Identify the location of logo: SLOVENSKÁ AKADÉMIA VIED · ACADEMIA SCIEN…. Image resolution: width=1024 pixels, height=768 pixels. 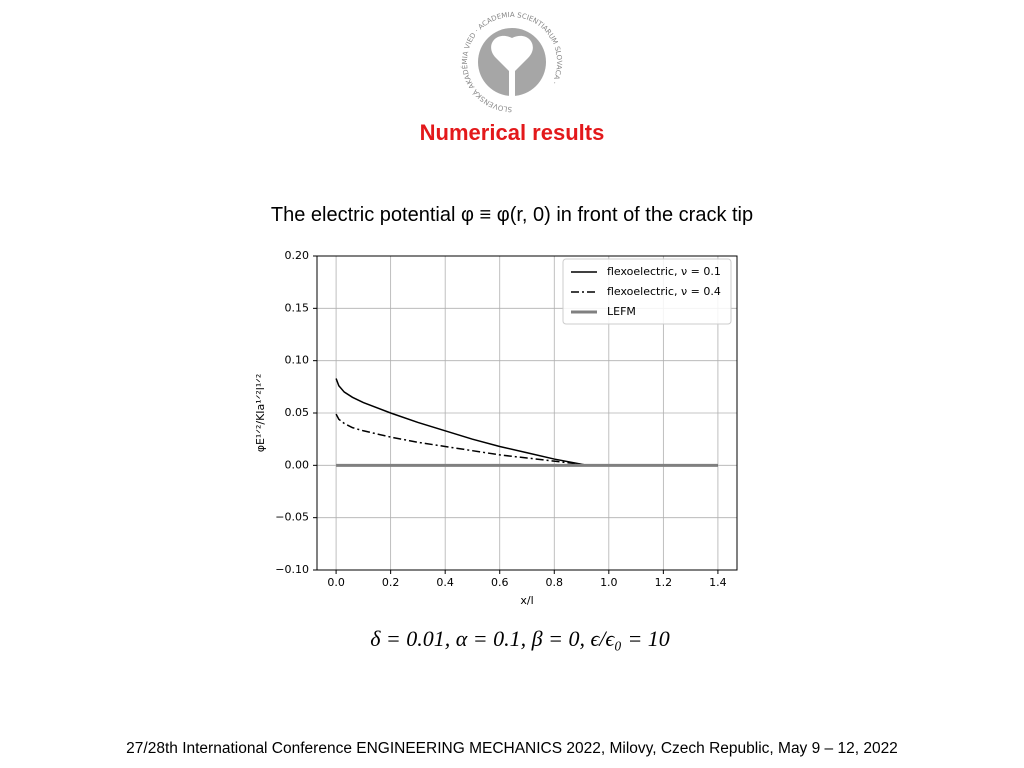
(511, 62).